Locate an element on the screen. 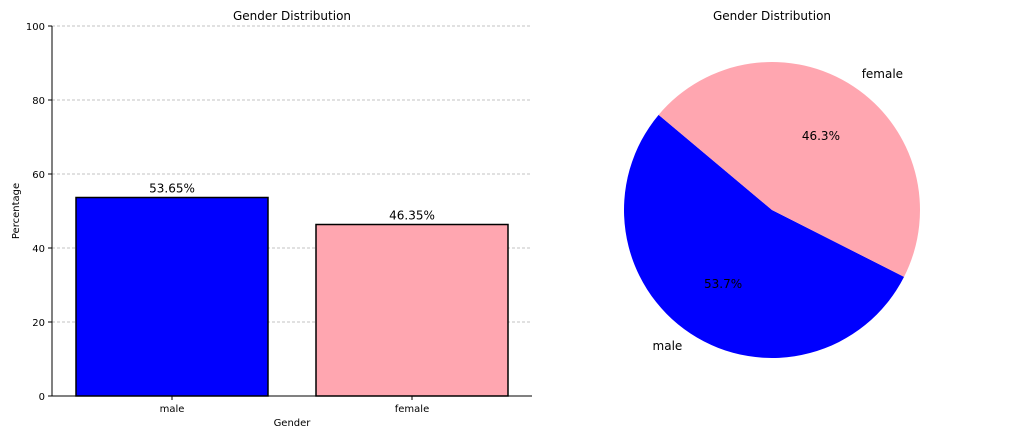 The image size is (1024, 439). y-tick-label: 60 is located at coordinates (38, 175).